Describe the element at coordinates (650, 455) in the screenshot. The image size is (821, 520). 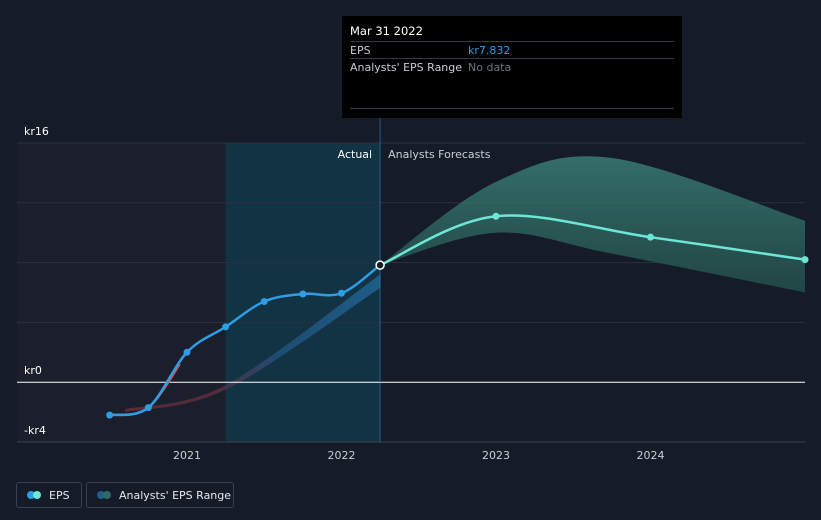
I see `x-tick-label: 2024` at that location.